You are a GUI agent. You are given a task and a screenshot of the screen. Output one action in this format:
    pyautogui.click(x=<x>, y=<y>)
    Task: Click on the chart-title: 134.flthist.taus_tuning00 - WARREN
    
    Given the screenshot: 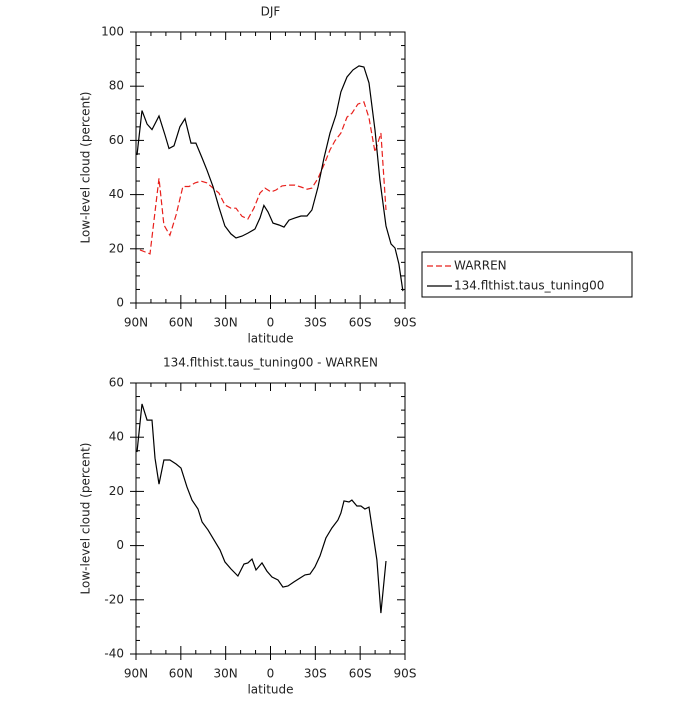 What is the action you would take?
    pyautogui.click(x=270, y=363)
    